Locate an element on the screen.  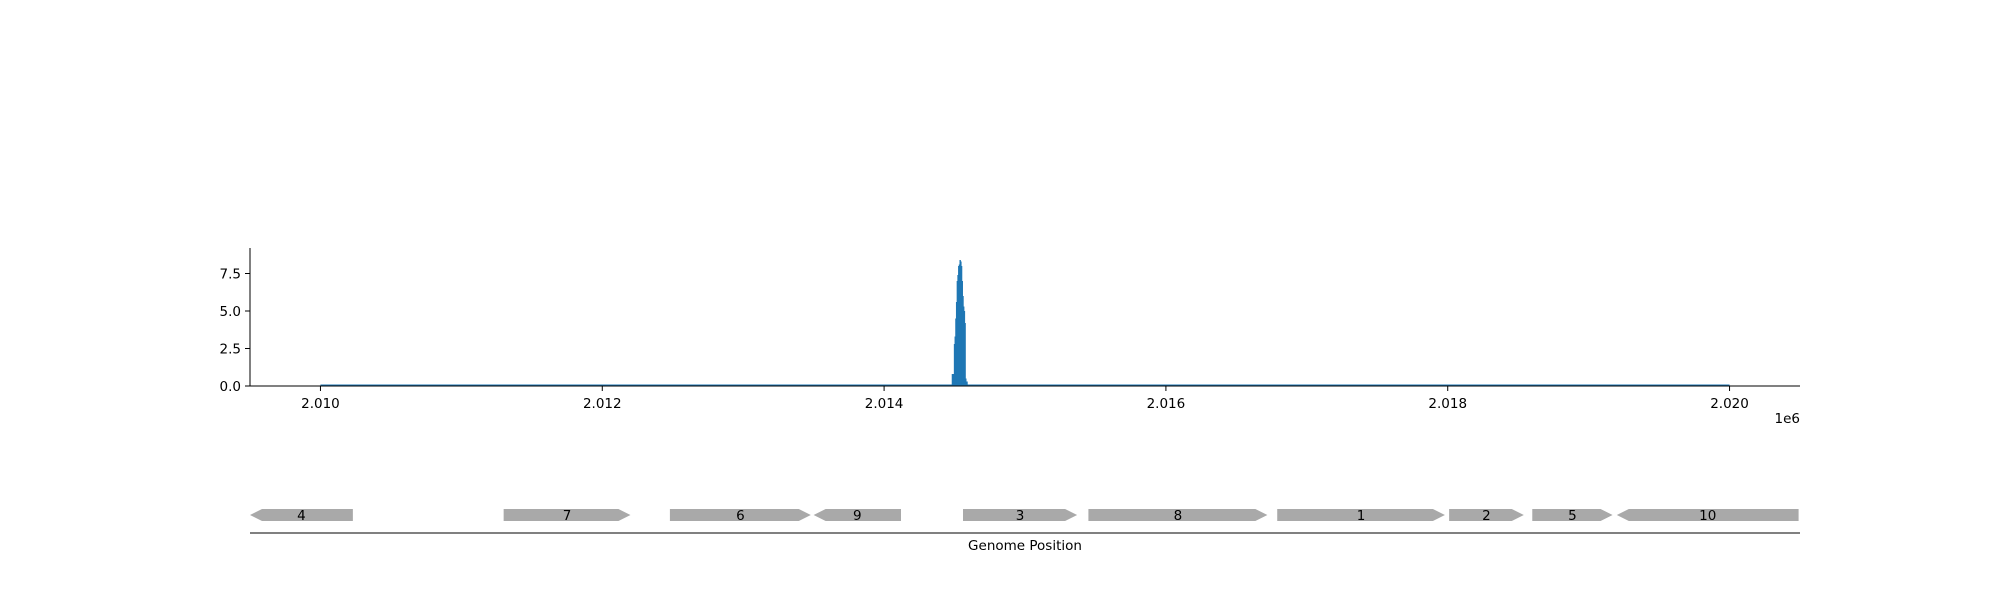
x-tick-label: 2.010 is located at coordinates (320, 404).